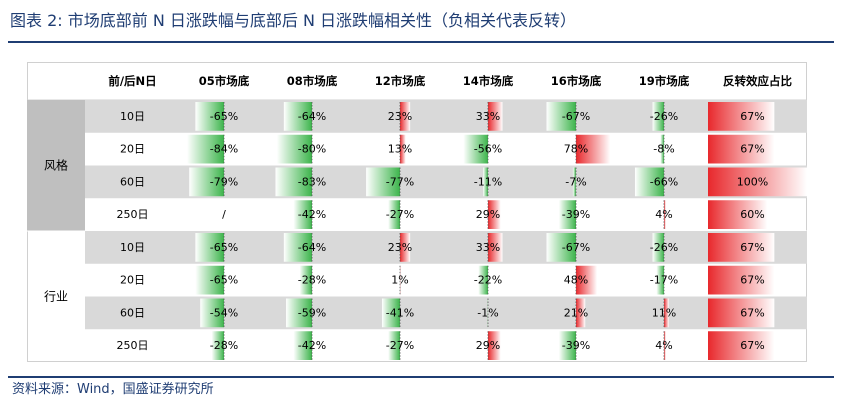  I want to click on value-label: -41%, so click(400, 312).